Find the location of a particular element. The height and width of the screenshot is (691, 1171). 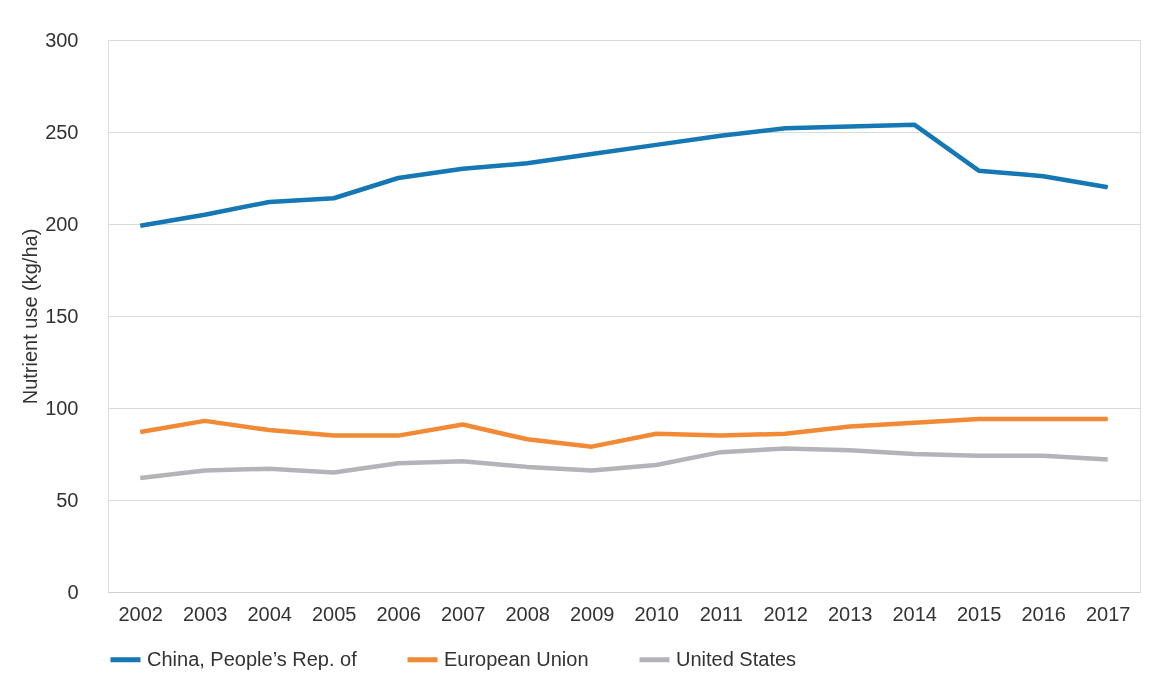

y-axis-title: Nutrient use (kg/ha) is located at coordinates (30, 316).